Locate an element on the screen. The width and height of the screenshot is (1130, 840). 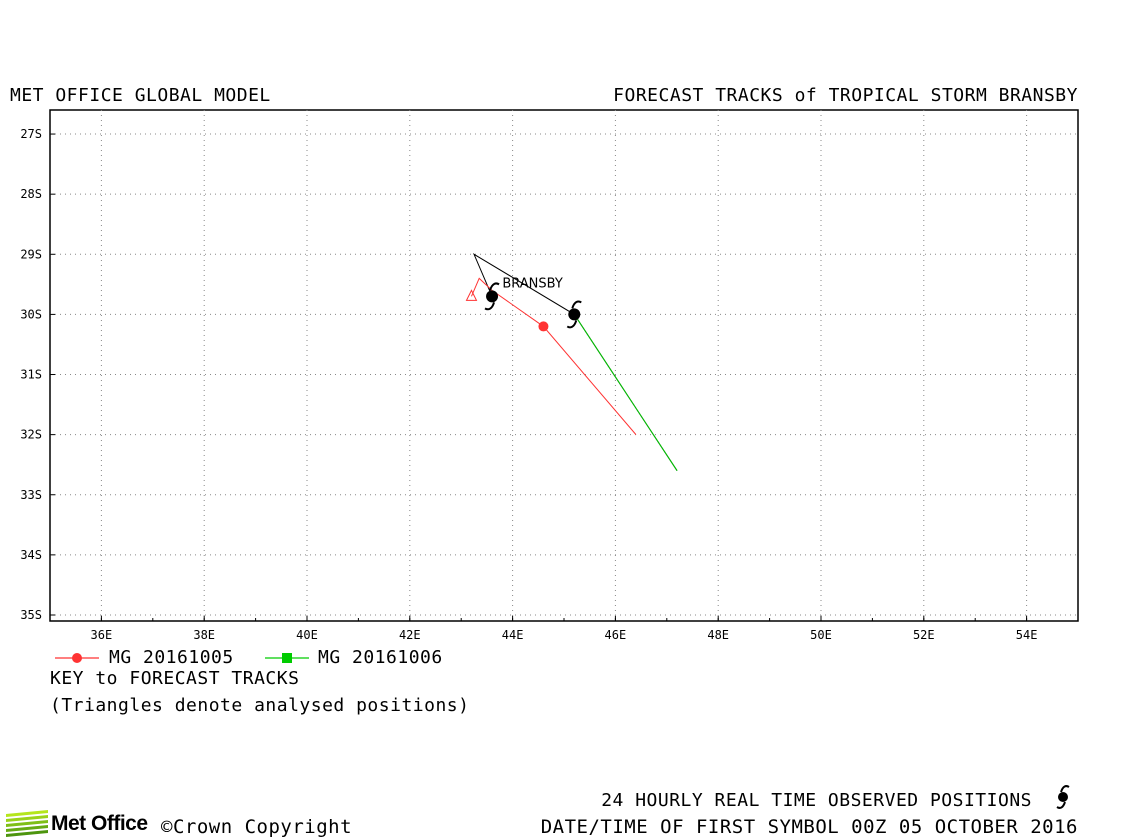
legend-mg-20161006-label: MG 20161006 is located at coordinates (380, 657).